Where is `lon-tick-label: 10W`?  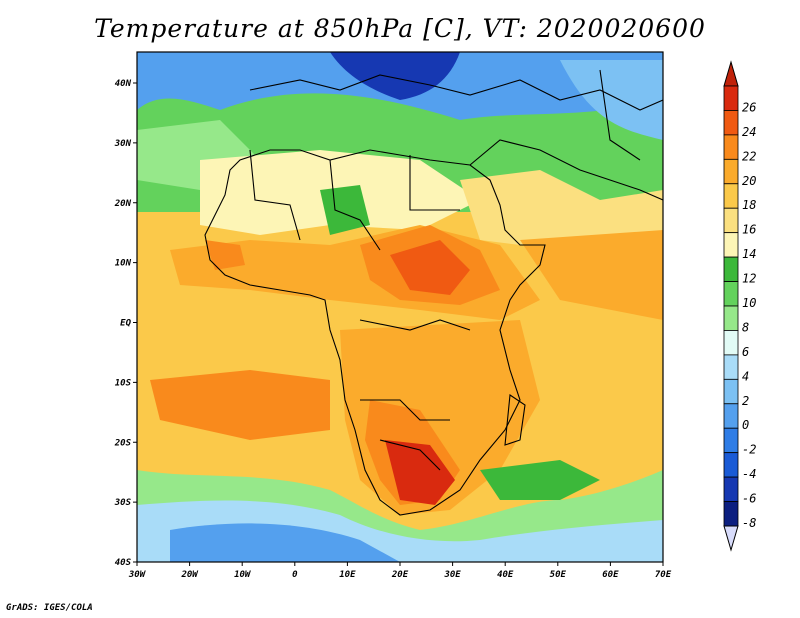 lon-tick-label: 10W is located at coordinates (243, 575).